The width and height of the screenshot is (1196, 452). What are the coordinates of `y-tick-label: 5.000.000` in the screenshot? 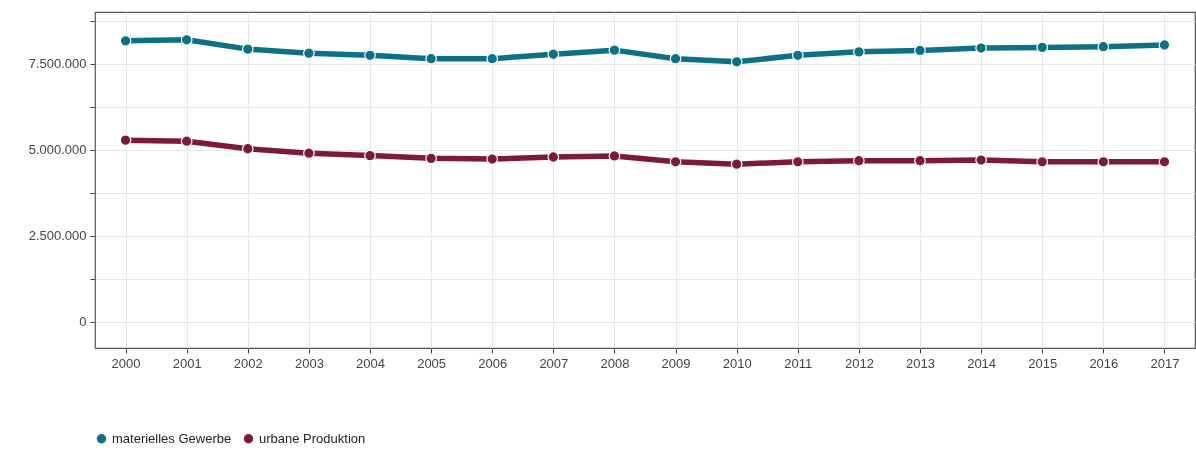 It's located at (57, 150).